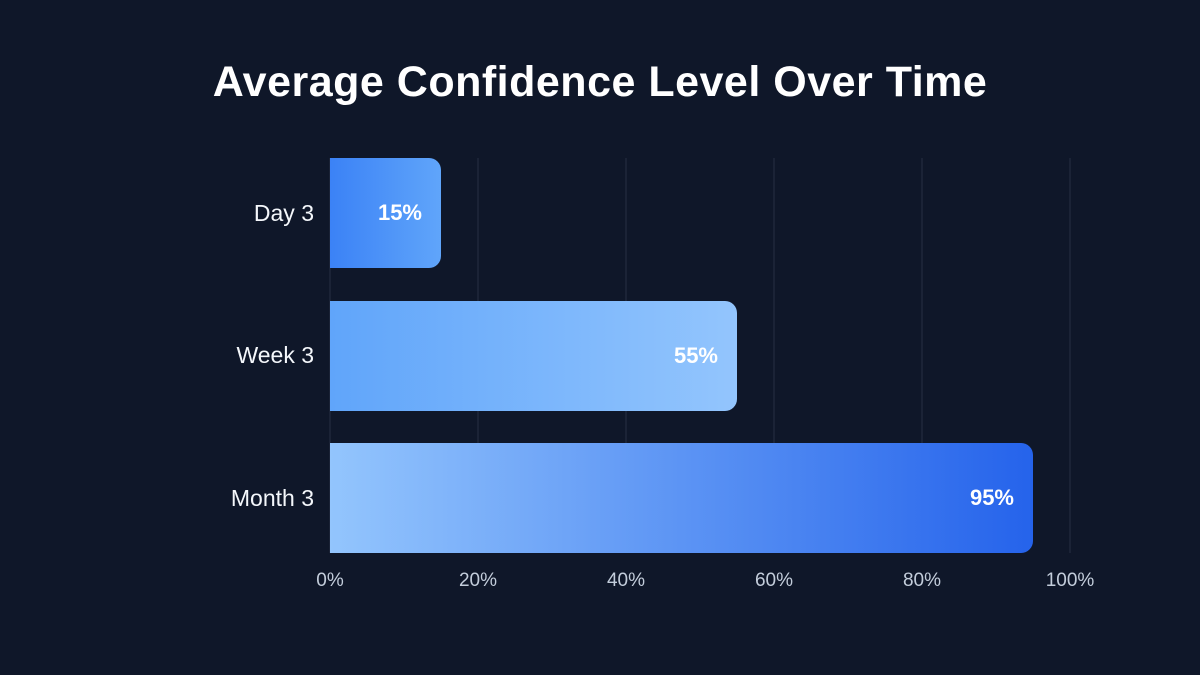 The width and height of the screenshot is (1200, 675). I want to click on bar-row: Day 3 15%, so click(662, 213).